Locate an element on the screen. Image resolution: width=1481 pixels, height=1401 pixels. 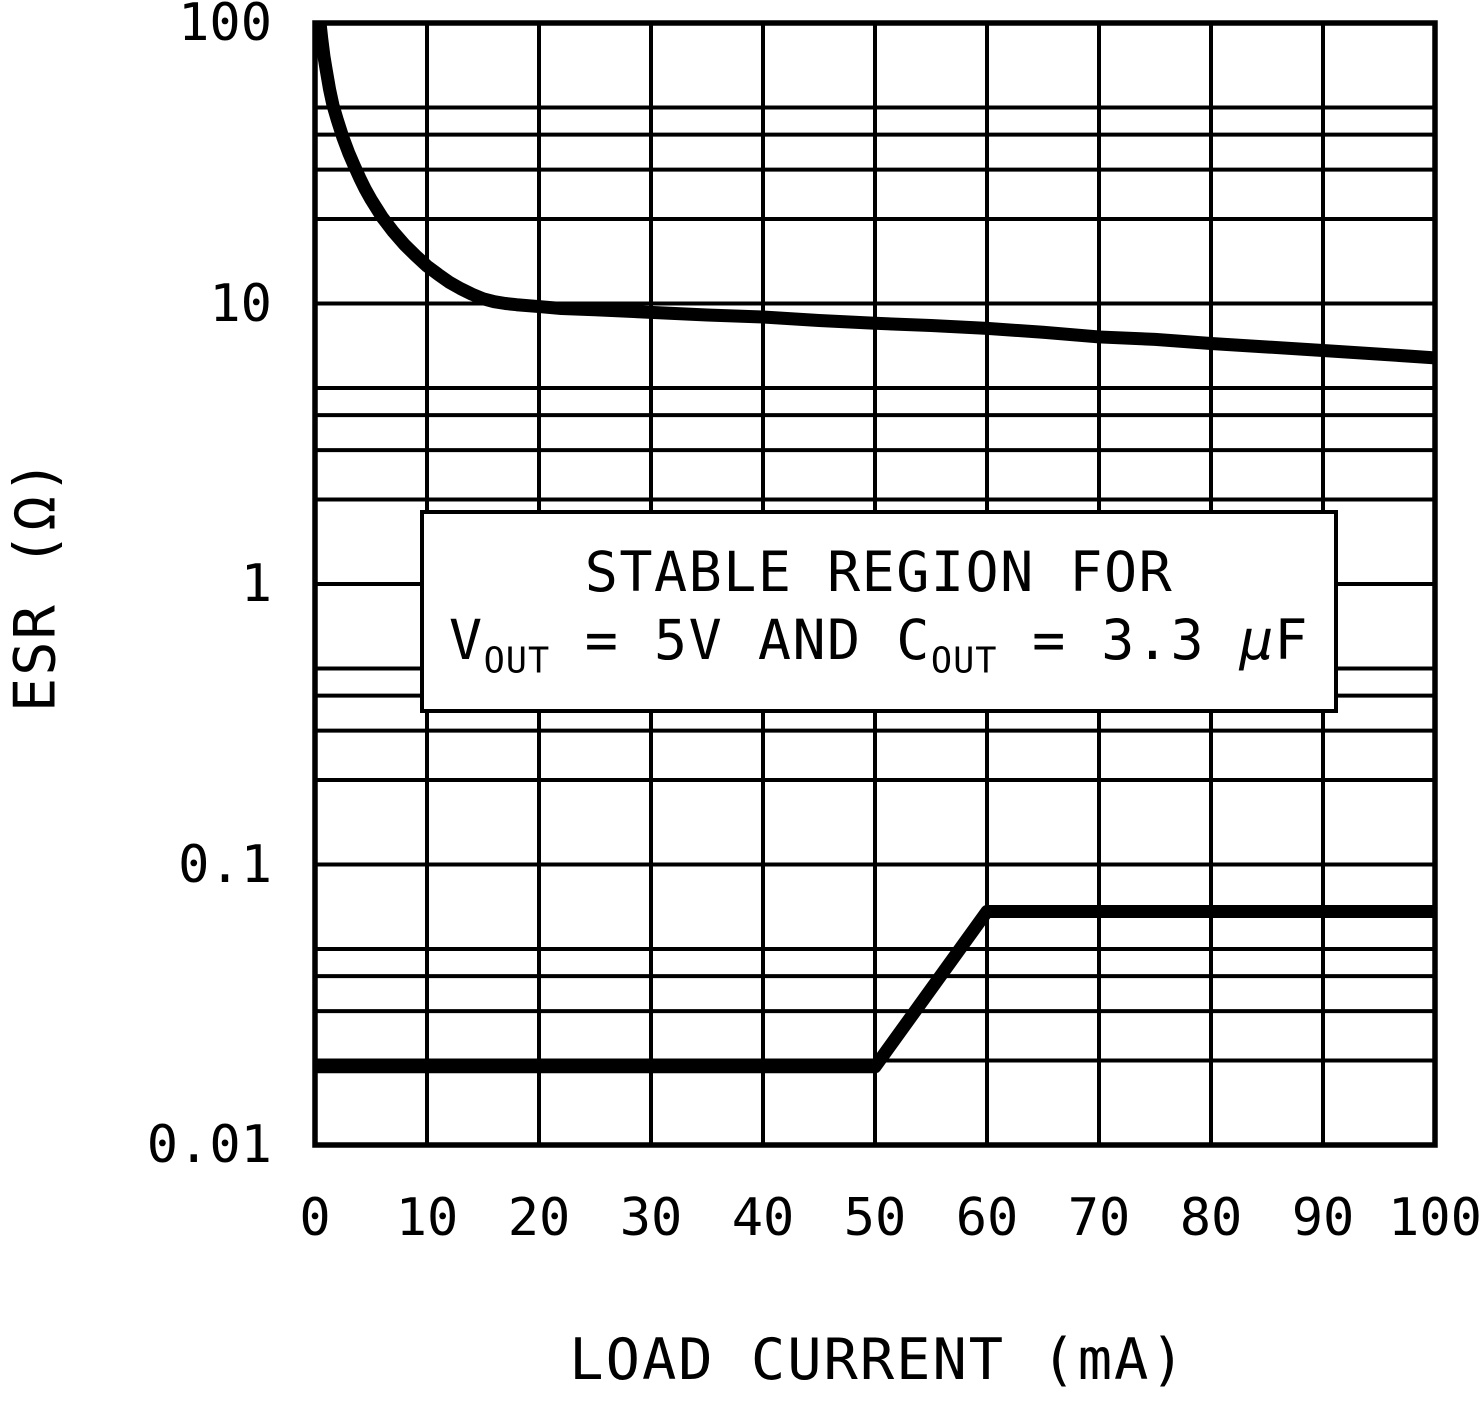
y-tick-label-1: 1 is located at coordinates (256, 584).